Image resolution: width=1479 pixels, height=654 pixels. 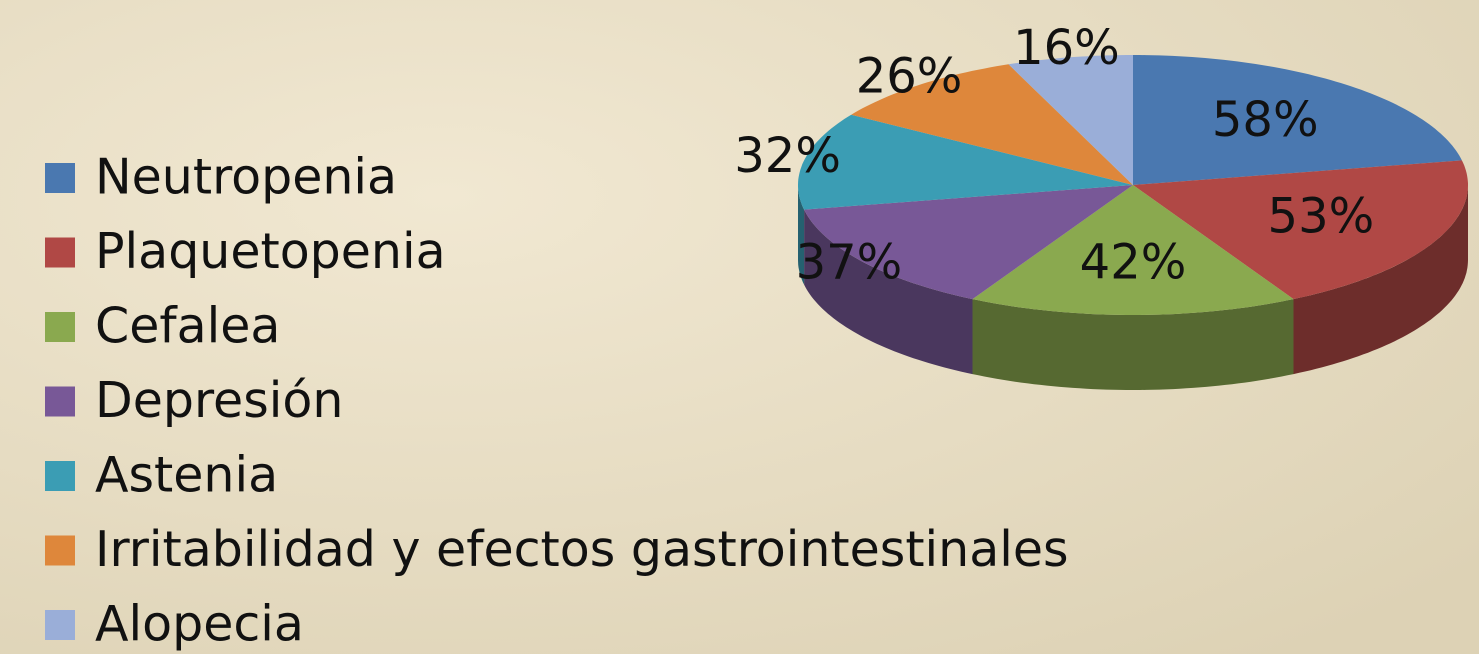 I want to click on legend-label: Alopecia, so click(x=199, y=624).